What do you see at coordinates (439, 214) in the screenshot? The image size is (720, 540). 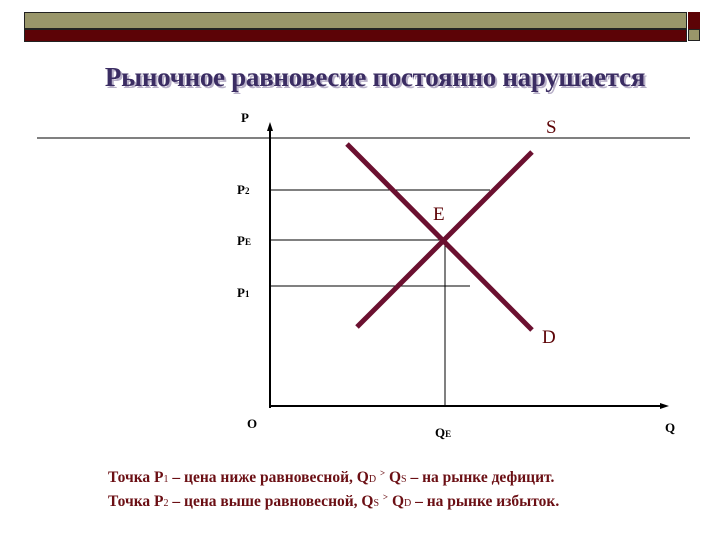 I see `equilibrium-label: E` at bounding box center [439, 214].